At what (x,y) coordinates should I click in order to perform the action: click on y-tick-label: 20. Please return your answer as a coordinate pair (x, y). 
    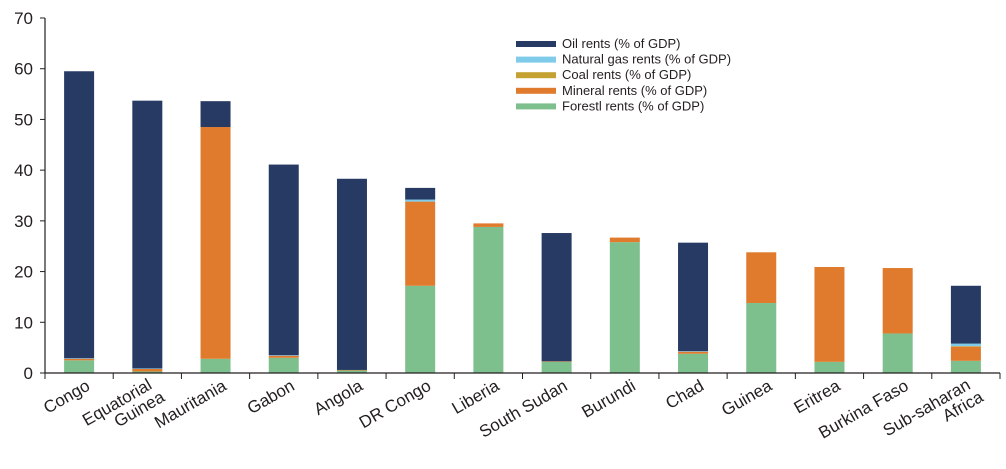
    Looking at the image, I should click on (23, 272).